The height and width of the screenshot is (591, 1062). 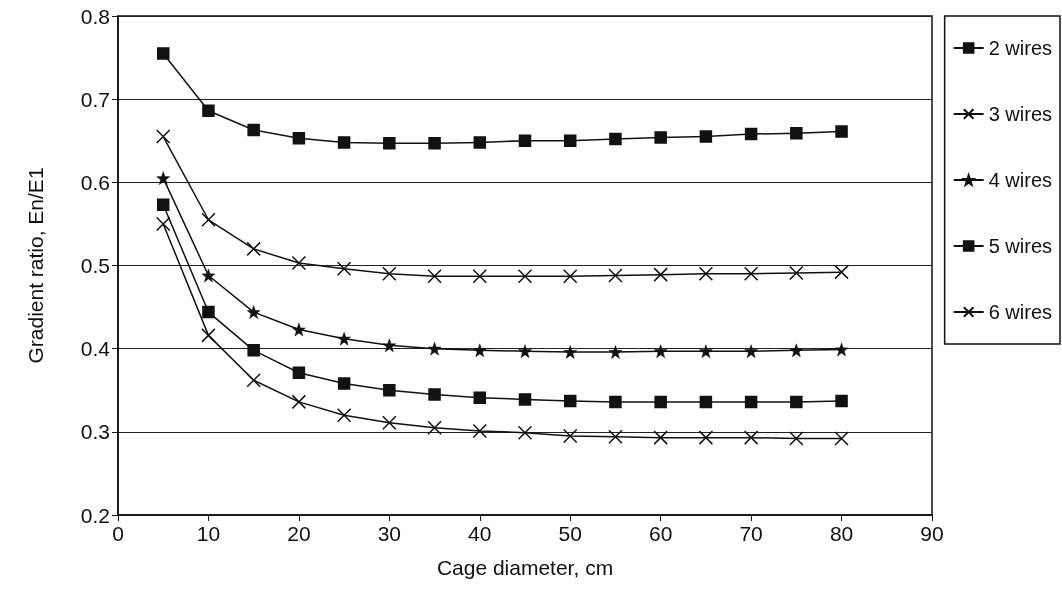 What do you see at coordinates (841, 533) in the screenshot?
I see `x-tick-label: 80` at bounding box center [841, 533].